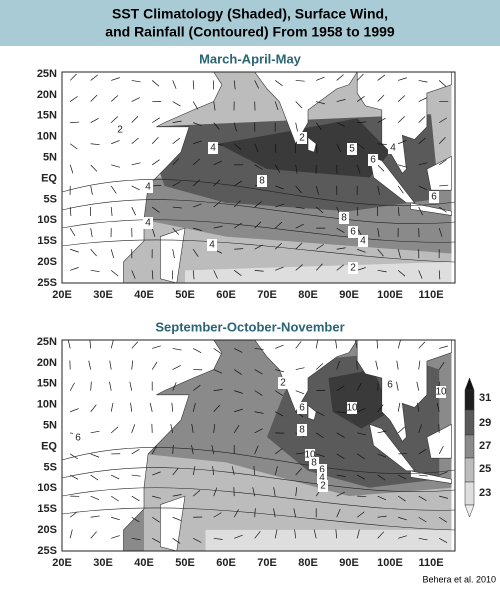  What do you see at coordinates (485, 398) in the screenshot?
I see `colorbar-tick-label: 31` at bounding box center [485, 398].